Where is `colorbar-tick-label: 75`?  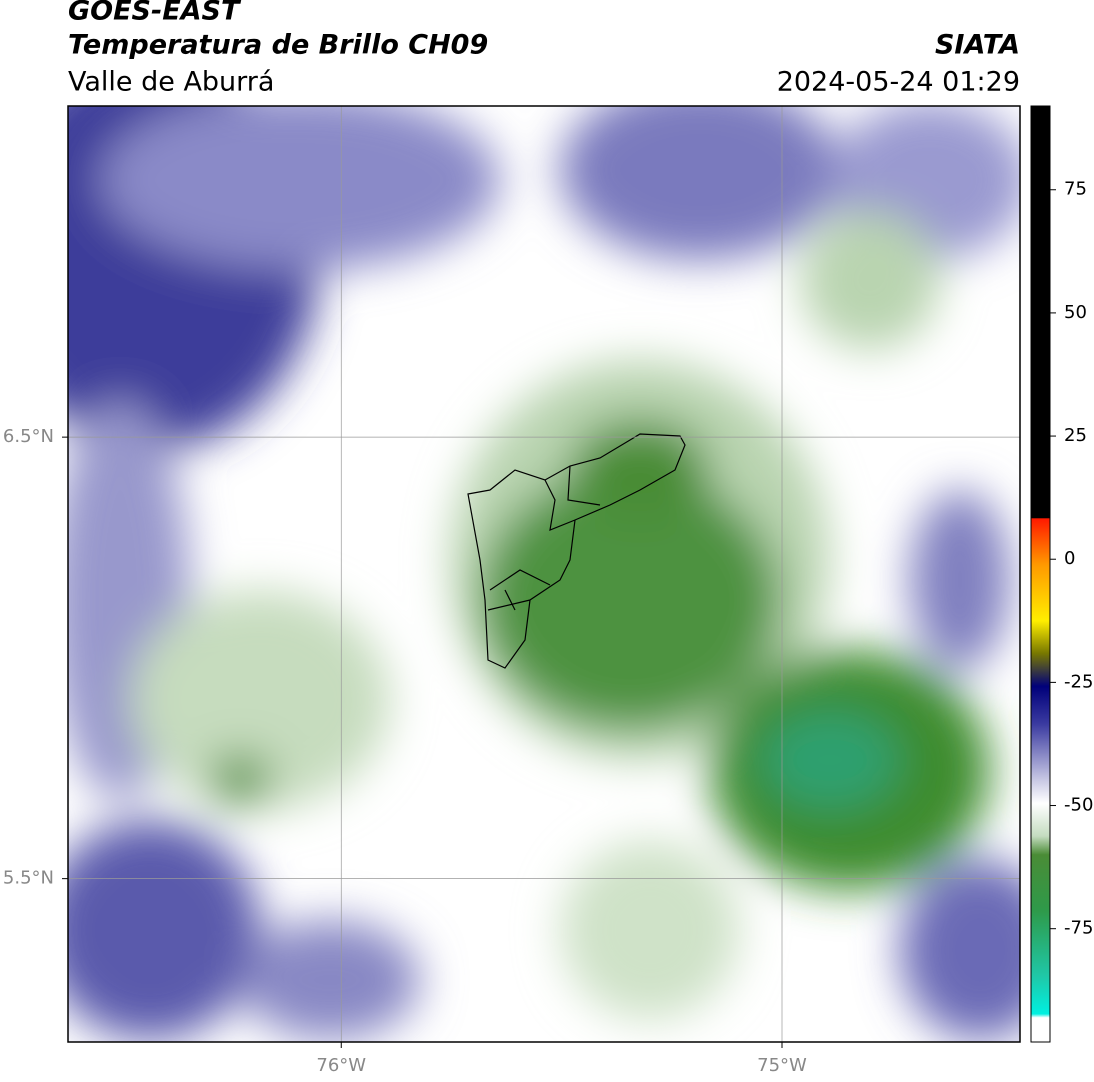
colorbar-tick-label: 75 is located at coordinates (1075, 189).